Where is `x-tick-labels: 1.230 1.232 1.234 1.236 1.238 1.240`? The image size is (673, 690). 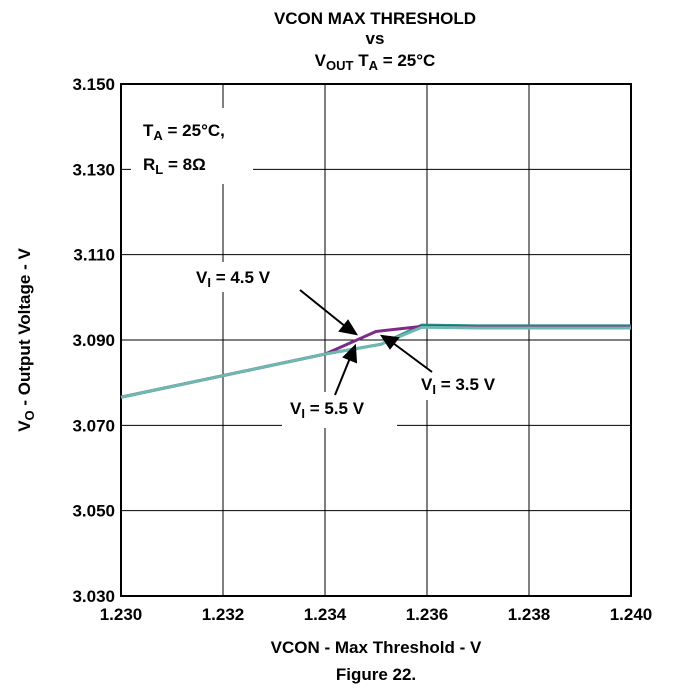
x-tick-labels: 1.230 1.232 1.234 1.236 1.238 1.240 is located at coordinates (376, 614).